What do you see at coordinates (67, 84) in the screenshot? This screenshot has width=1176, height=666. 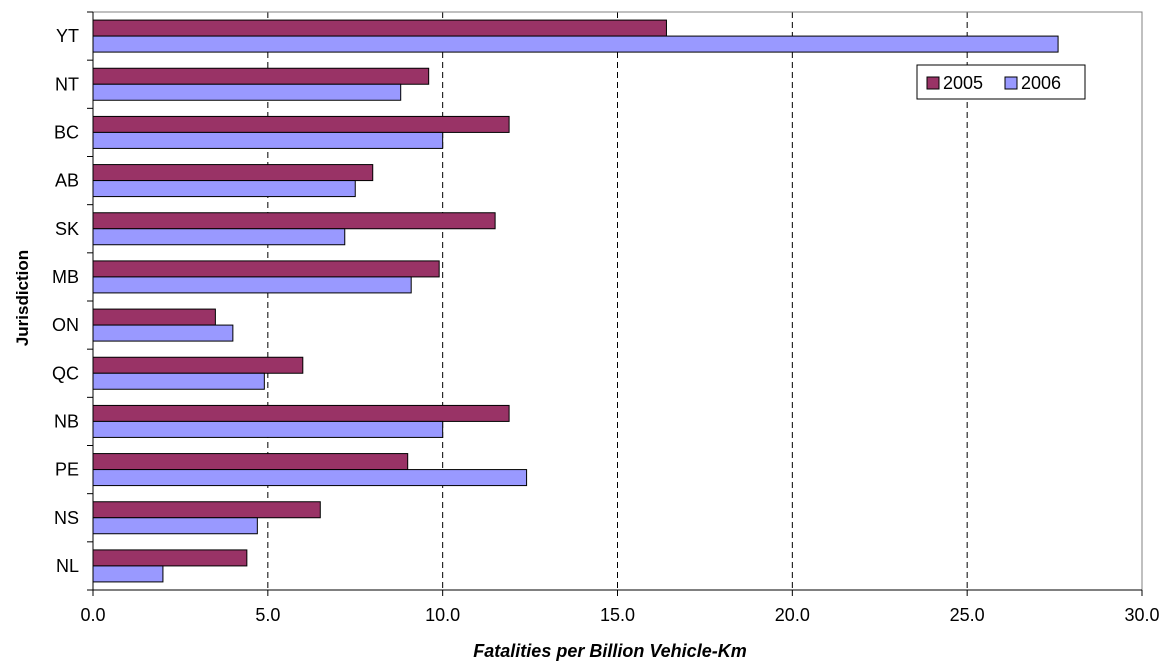 I see `y-tick-label: NT` at bounding box center [67, 84].